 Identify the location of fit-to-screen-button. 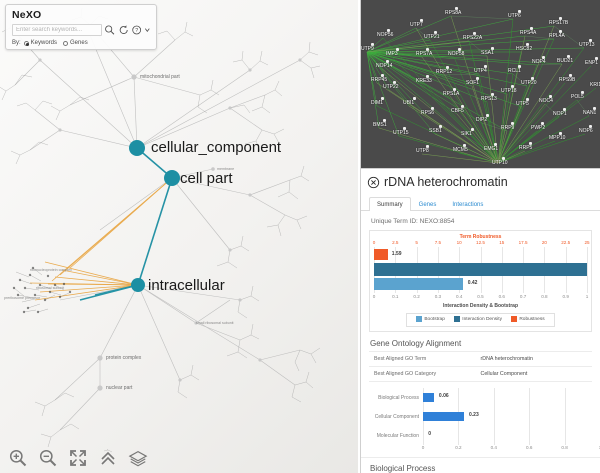
(78, 458).